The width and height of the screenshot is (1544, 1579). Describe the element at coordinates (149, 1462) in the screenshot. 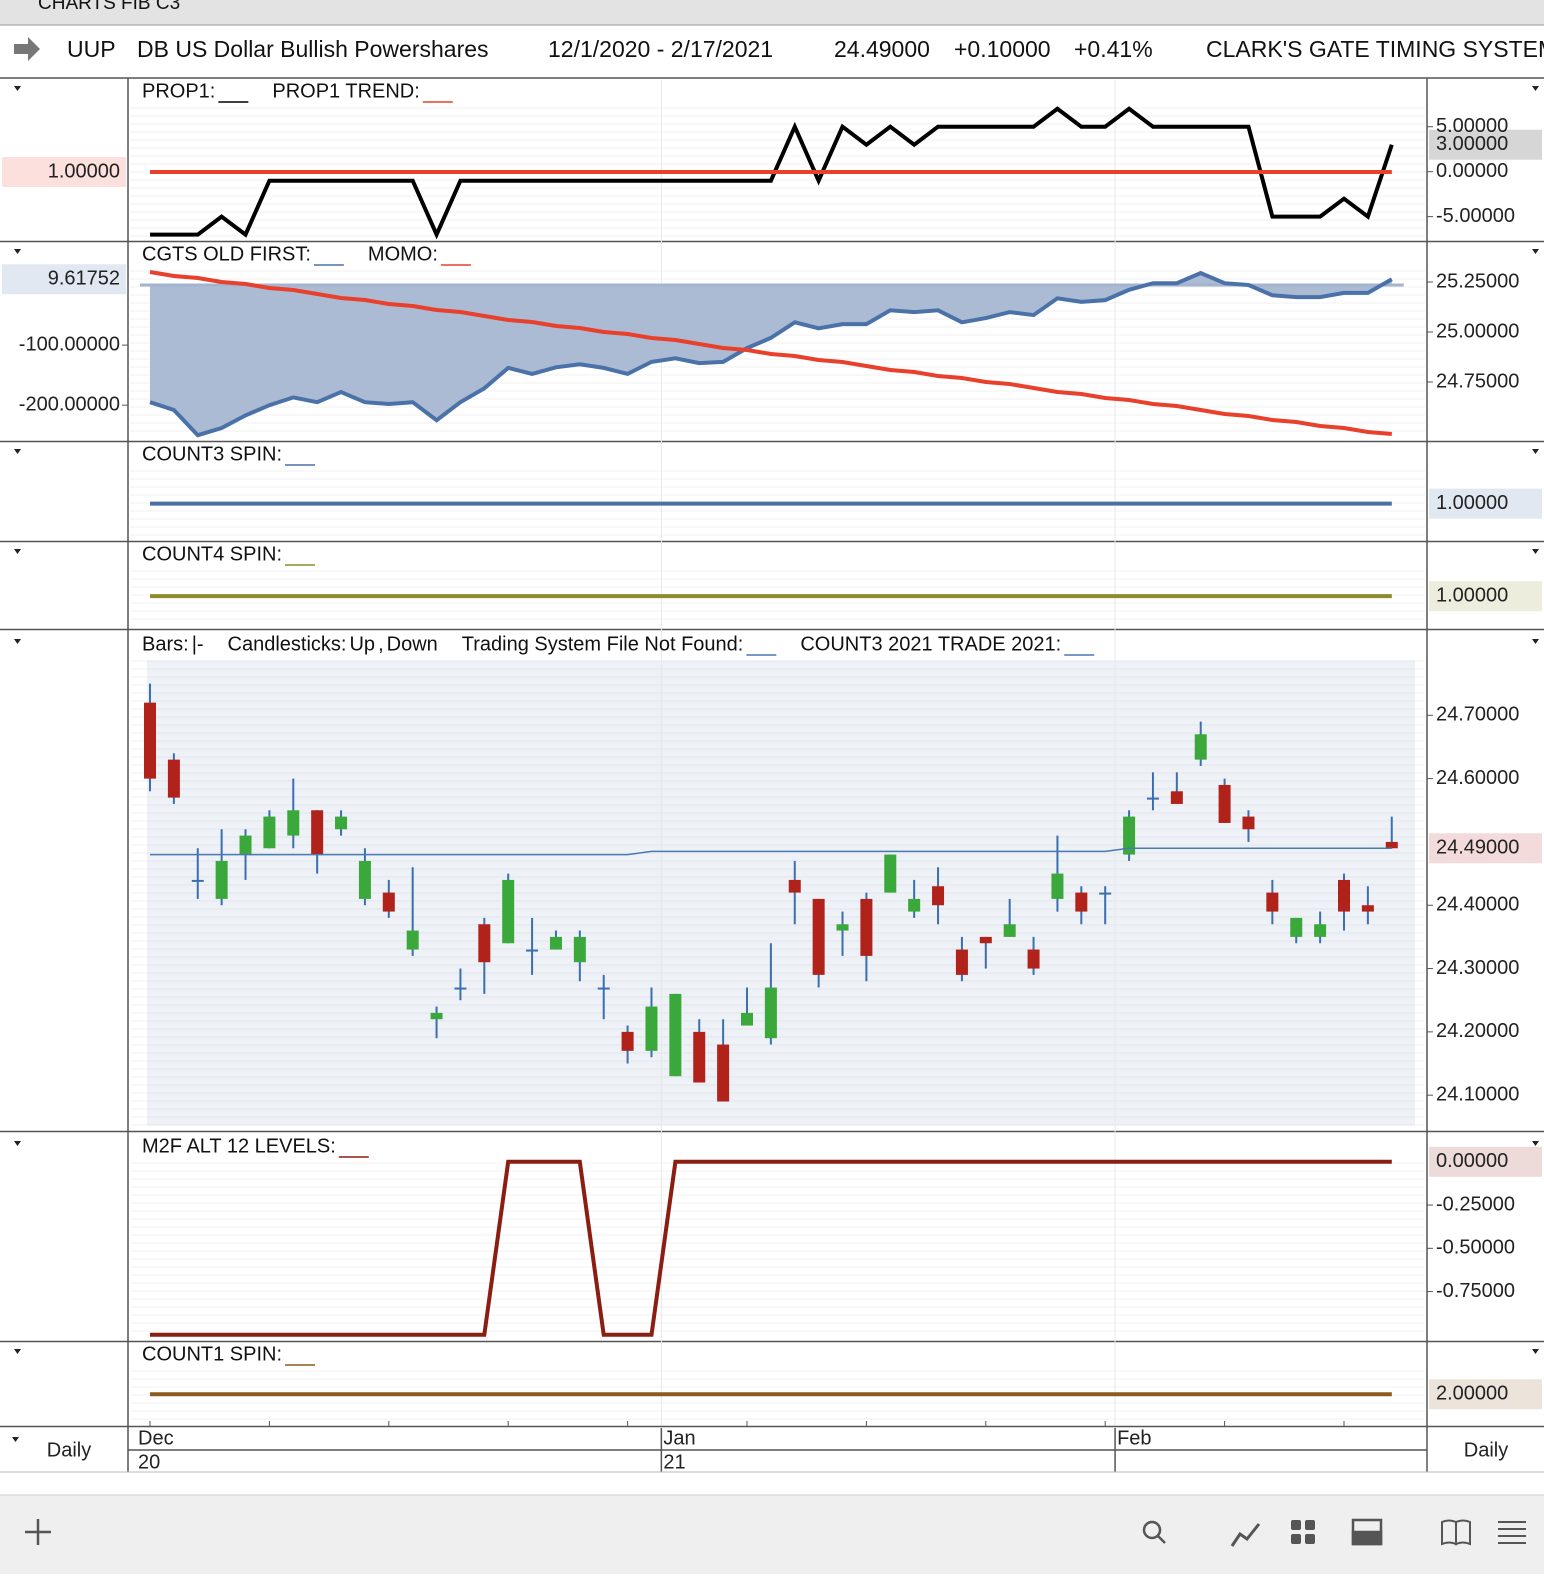

I see `x-year-label: 20` at that location.